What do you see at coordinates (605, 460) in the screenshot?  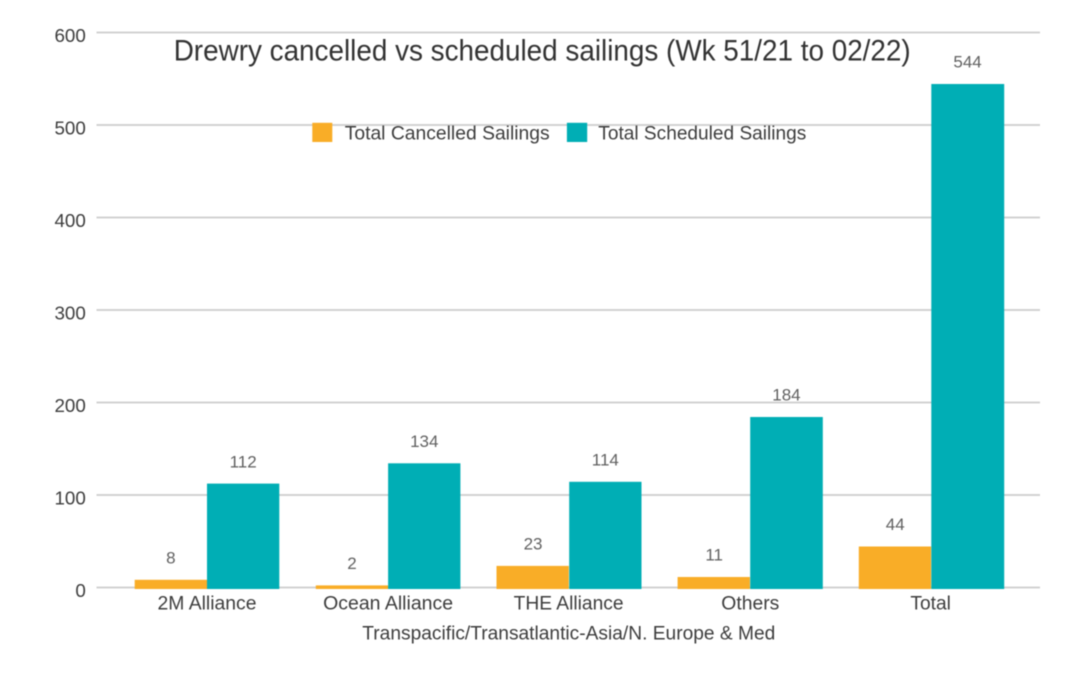 I see `svg-text: 114` at bounding box center [605, 460].